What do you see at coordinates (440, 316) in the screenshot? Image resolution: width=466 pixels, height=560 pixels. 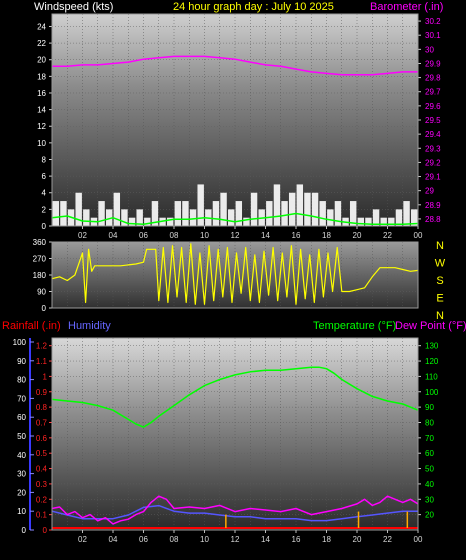 I see `compass-direction-label: N` at bounding box center [440, 316].